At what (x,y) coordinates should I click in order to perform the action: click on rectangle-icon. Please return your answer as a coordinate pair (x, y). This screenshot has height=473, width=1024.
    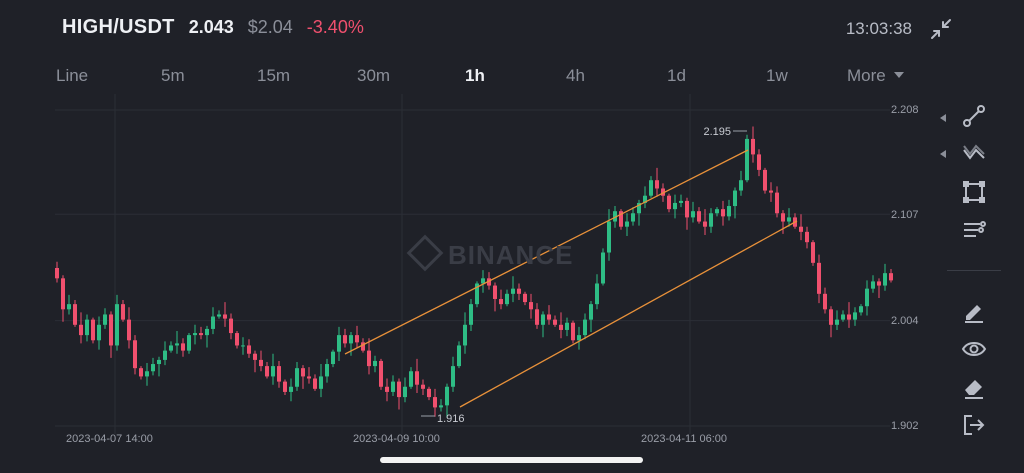
    Looking at the image, I should click on (974, 192).